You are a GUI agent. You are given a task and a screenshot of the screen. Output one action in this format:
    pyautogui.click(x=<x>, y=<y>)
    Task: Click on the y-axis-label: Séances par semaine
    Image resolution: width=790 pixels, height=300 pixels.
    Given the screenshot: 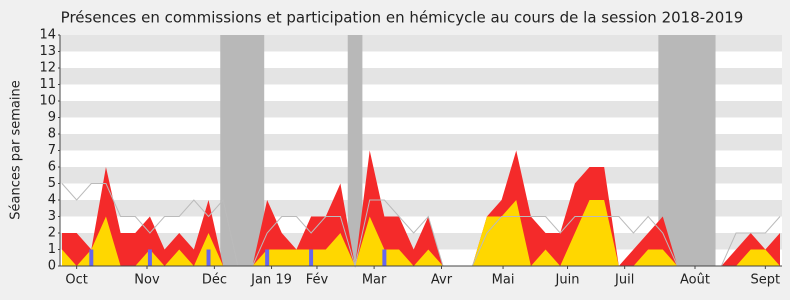 What is the action you would take?
    pyautogui.click(x=16, y=149)
    